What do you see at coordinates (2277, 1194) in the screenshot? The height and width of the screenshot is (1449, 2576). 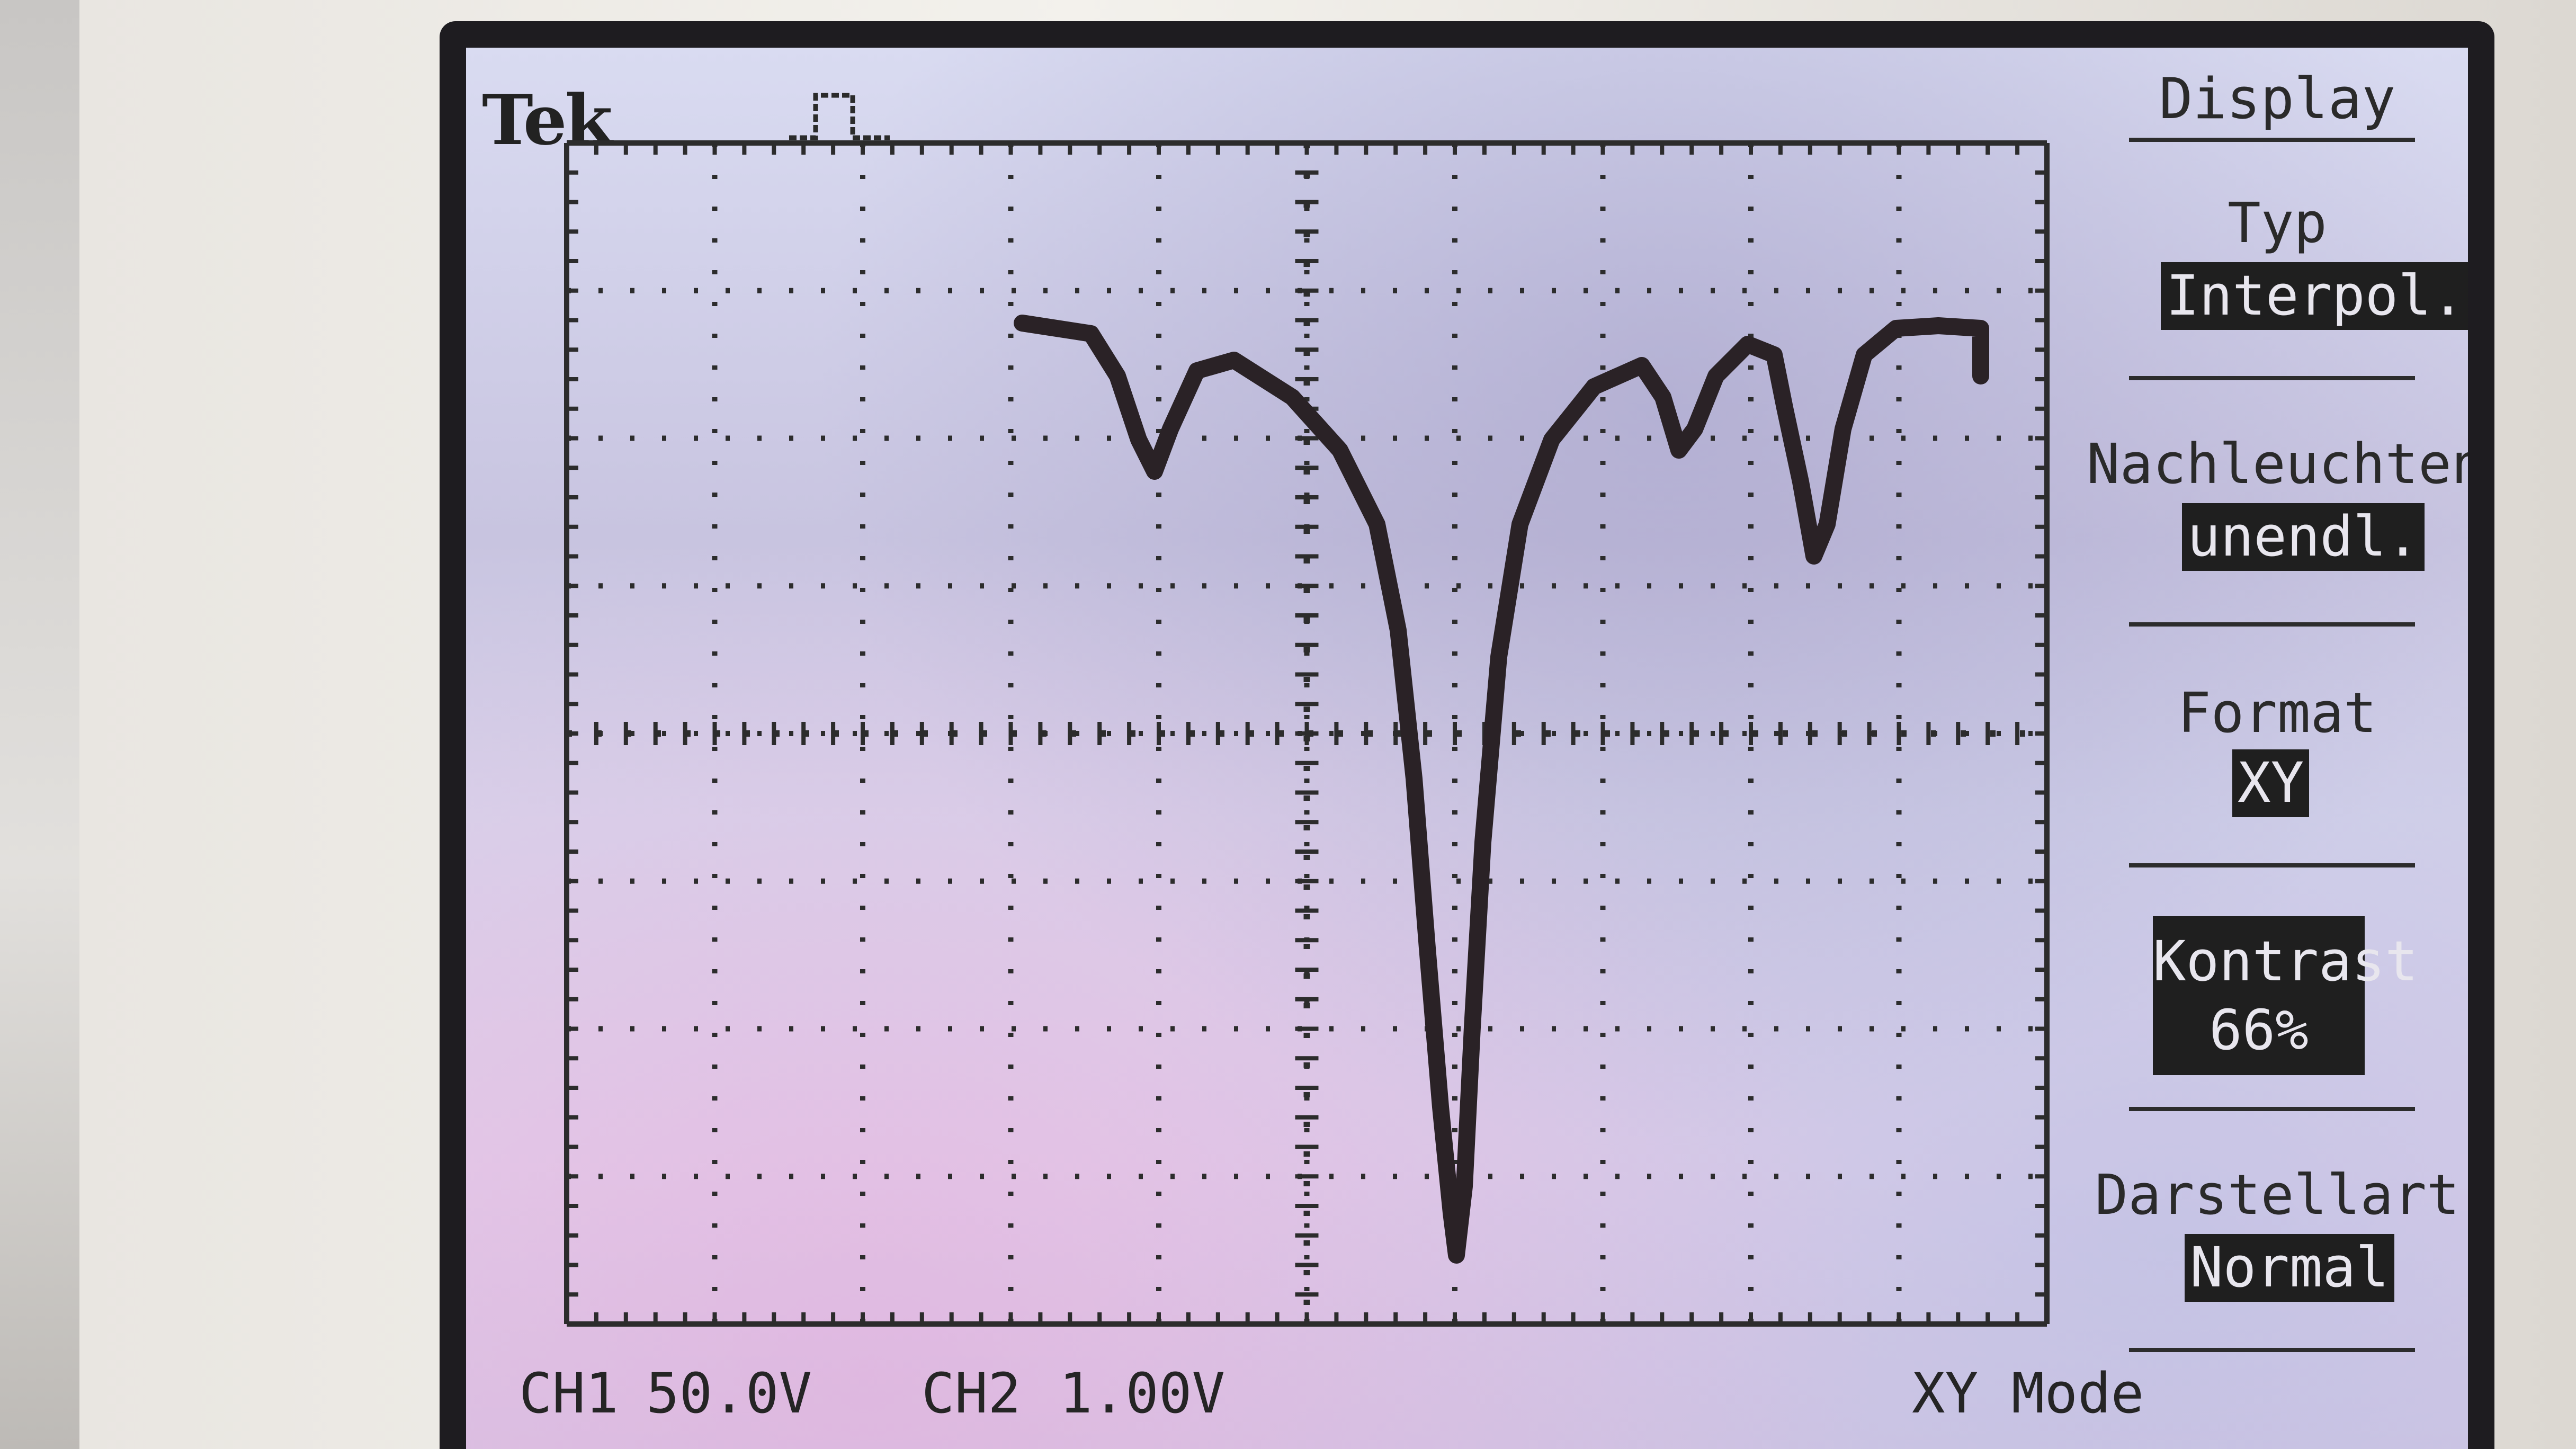 I see `menu-label-darstellart: Darstellart` at bounding box center [2277, 1194].